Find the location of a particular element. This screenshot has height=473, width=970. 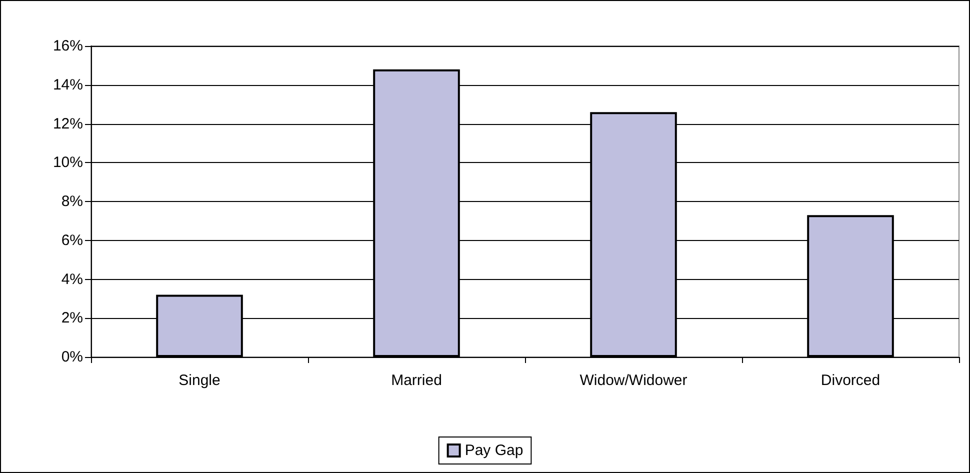

y-tick-label: 12% is located at coordinates (67, 123).